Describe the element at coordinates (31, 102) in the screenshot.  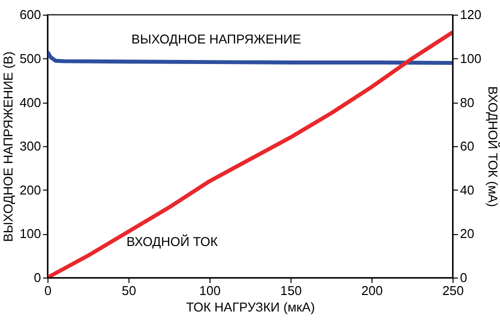
I see `y-tick-label: 400` at that location.